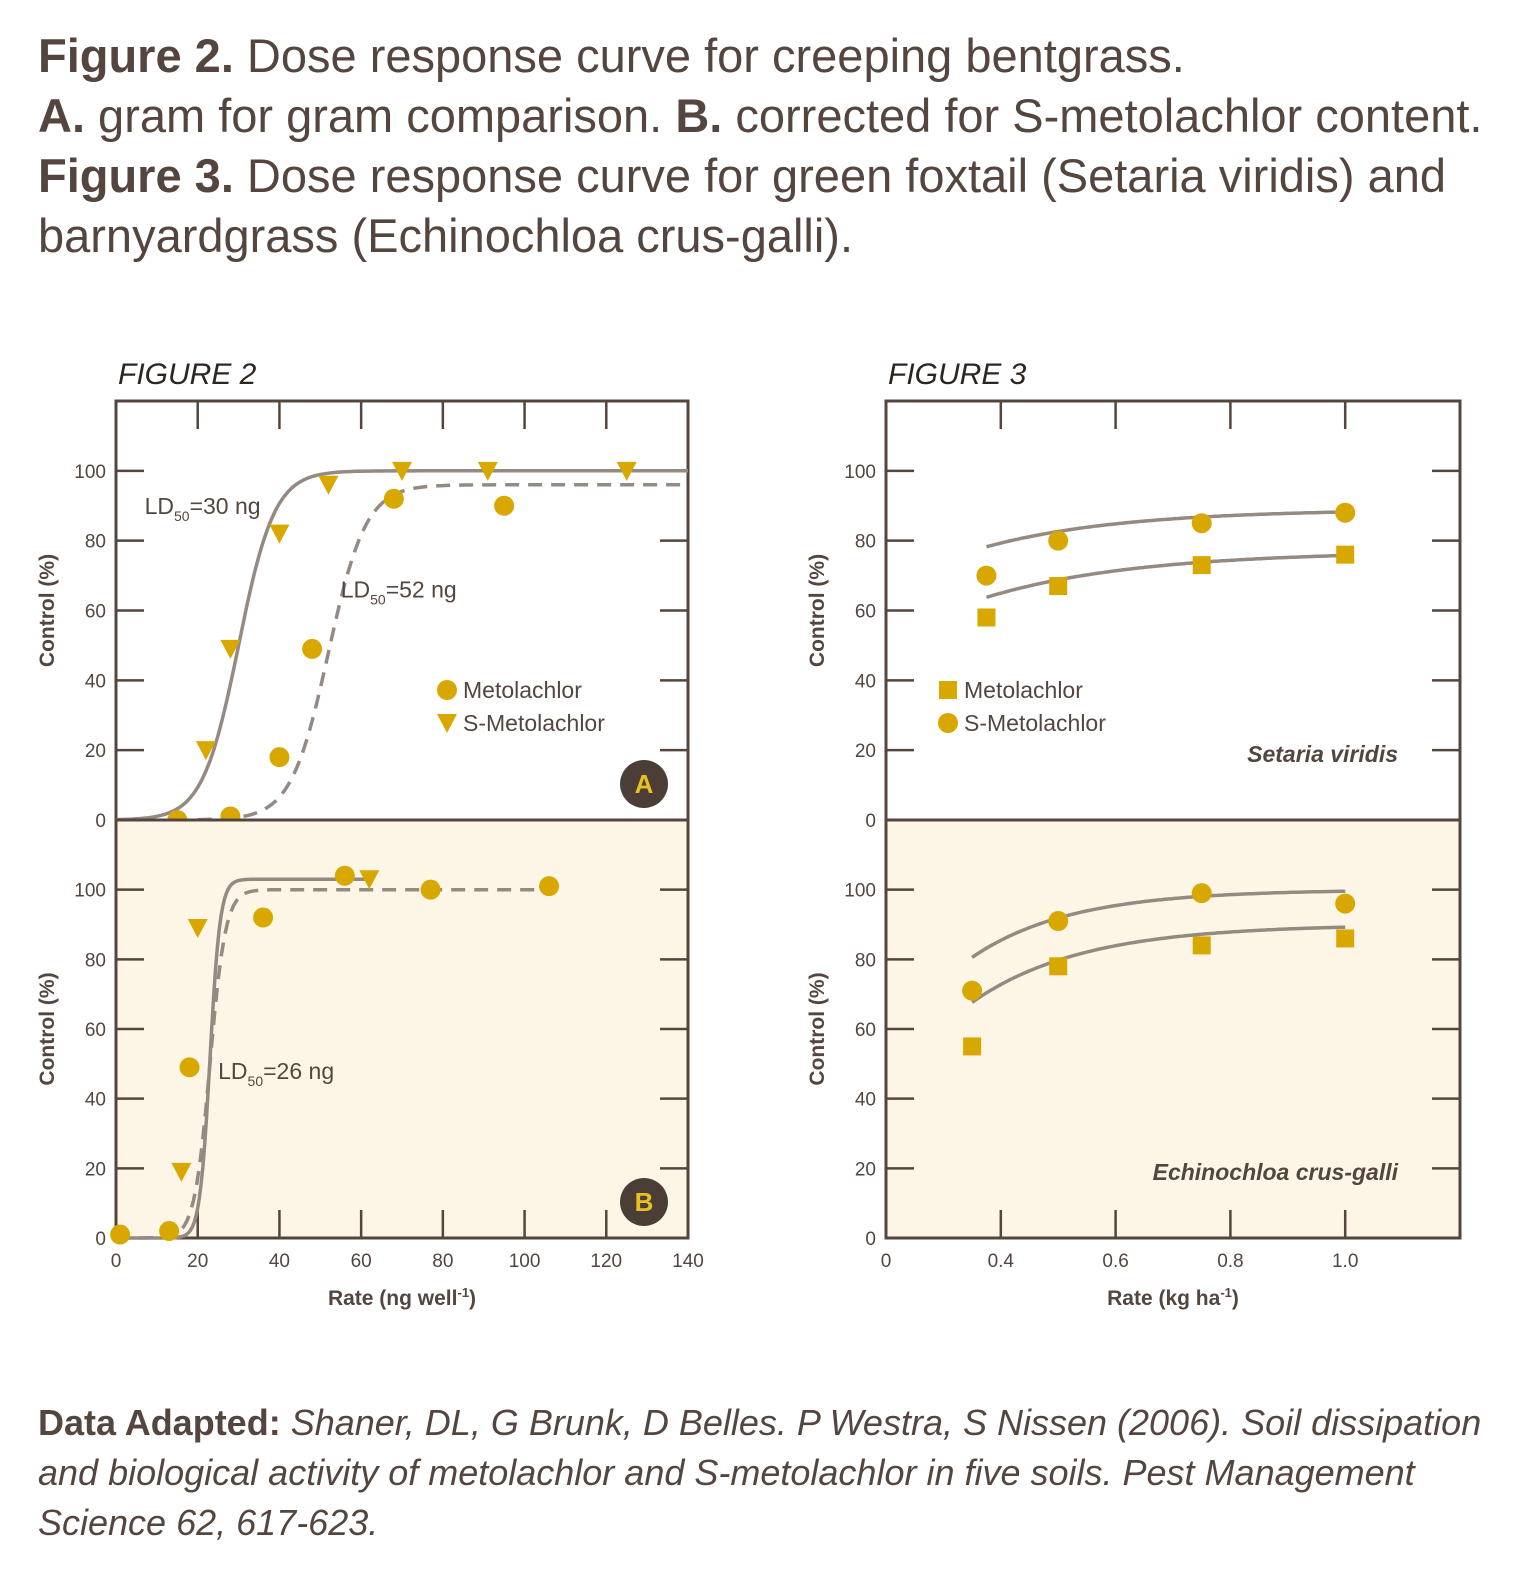 The image size is (1526, 1592). Describe the element at coordinates (442, 652) in the screenshot. I see `fig2-panel-top-curve-metolachlor` at that location.